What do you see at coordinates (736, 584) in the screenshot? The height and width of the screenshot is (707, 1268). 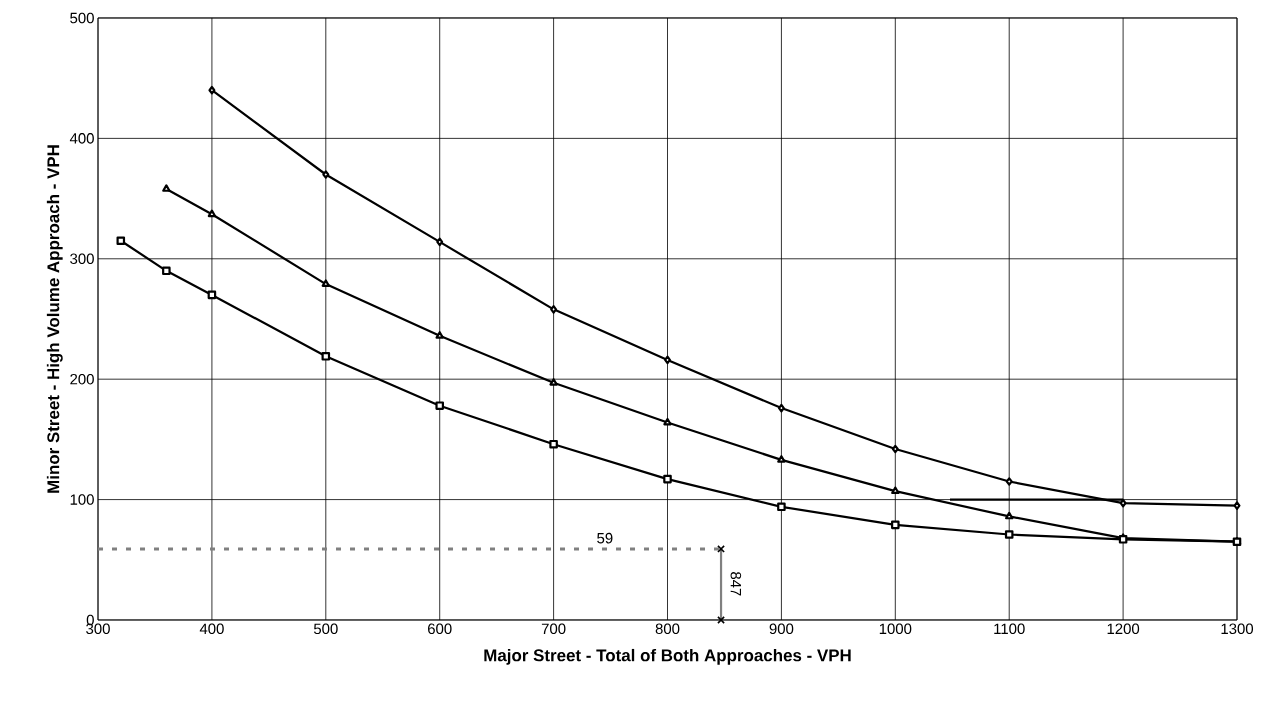 I see `annotation: 847` at bounding box center [736, 584].